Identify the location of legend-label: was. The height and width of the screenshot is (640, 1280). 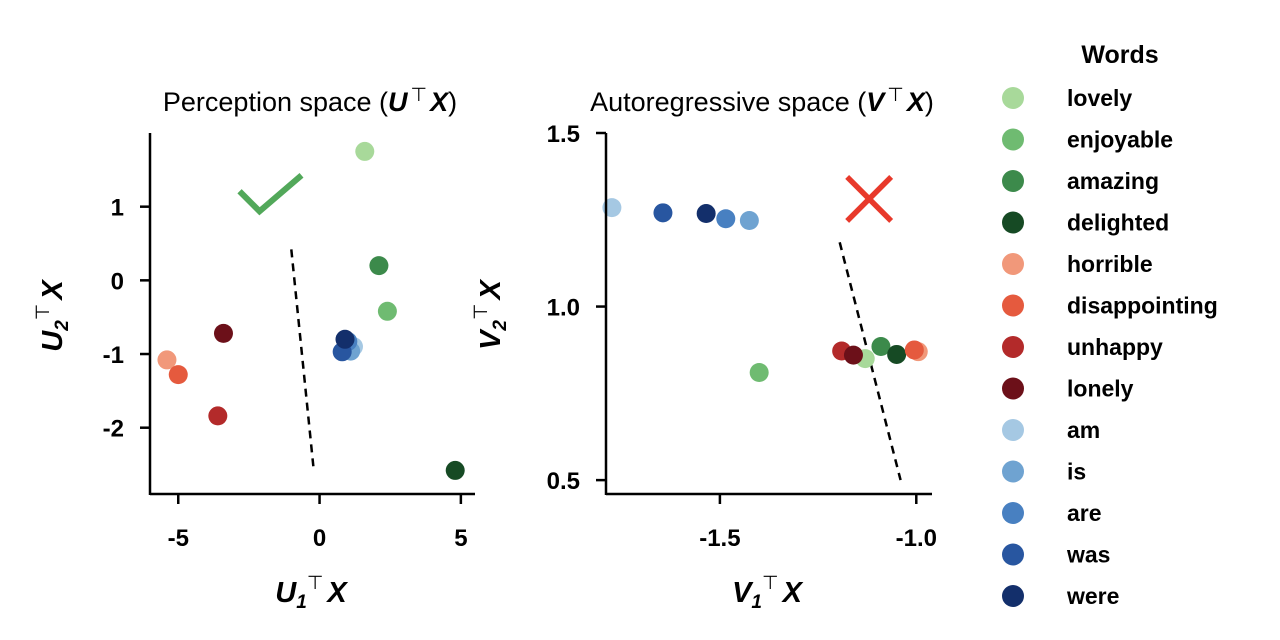
(1088, 555).